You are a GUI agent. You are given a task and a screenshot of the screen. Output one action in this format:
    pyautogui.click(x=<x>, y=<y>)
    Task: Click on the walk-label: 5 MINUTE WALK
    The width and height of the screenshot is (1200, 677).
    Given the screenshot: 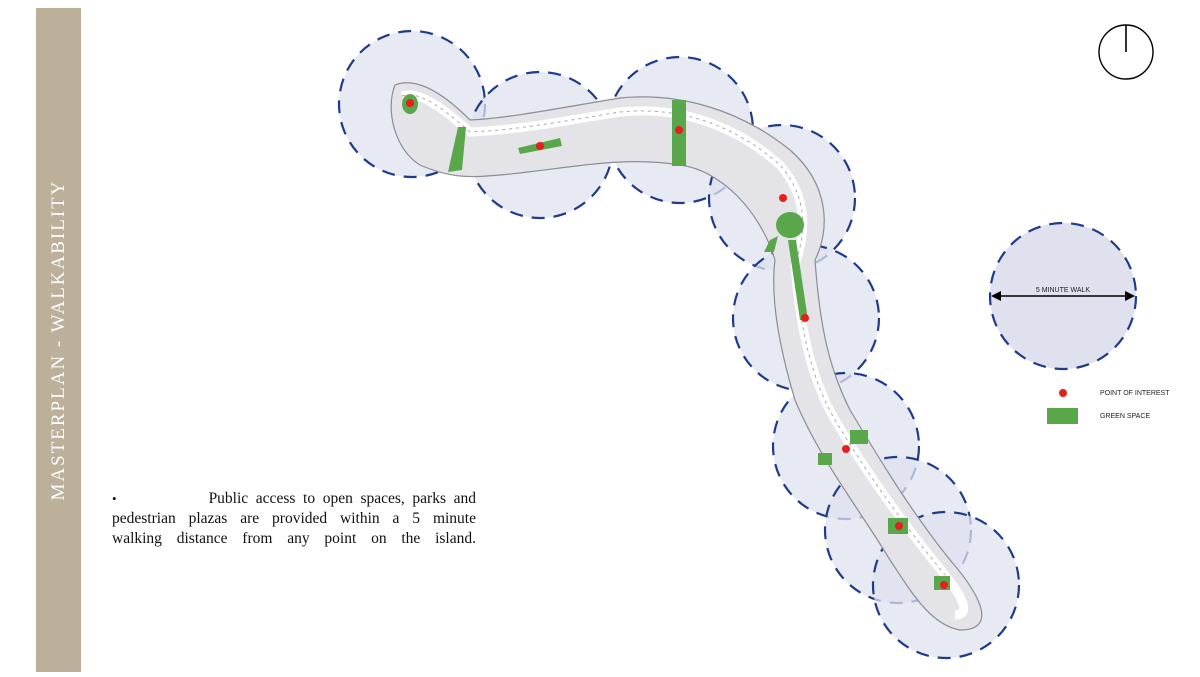 What is the action you would take?
    pyautogui.click(x=1063, y=290)
    